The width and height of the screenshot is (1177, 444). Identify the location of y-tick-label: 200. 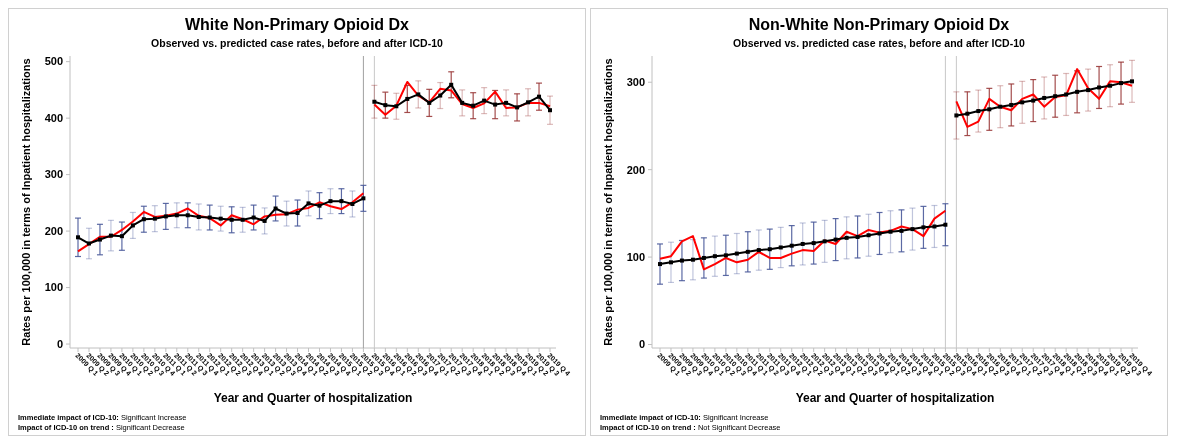
(635, 169).